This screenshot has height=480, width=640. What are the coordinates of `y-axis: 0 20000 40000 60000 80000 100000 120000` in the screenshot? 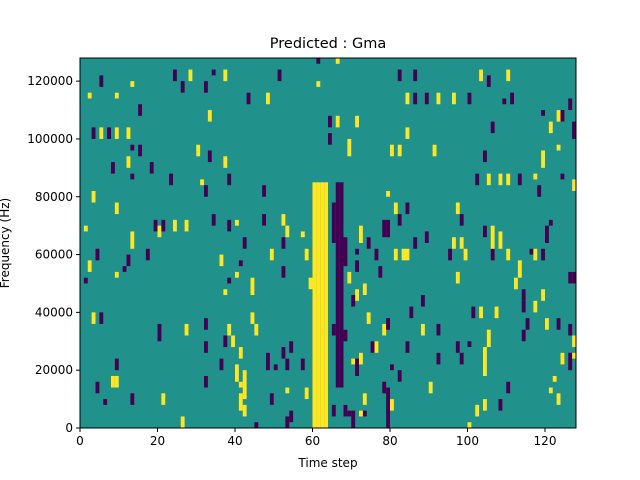 It's located at (53, 254).